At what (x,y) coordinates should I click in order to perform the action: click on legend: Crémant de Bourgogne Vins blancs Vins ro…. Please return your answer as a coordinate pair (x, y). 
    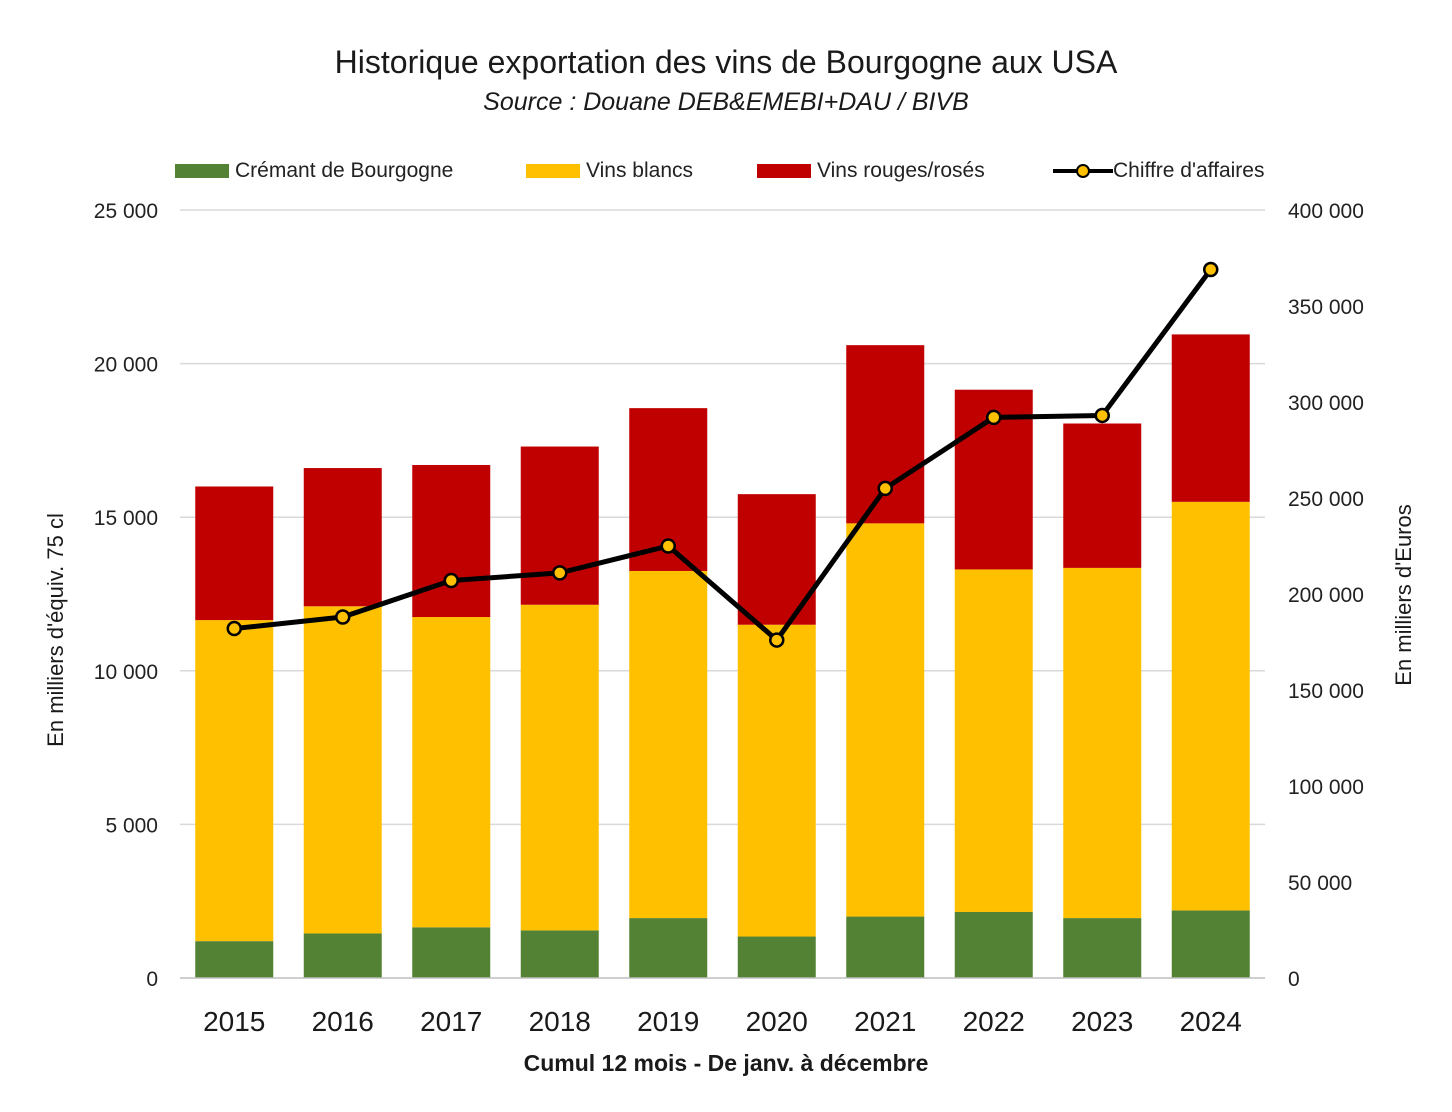
    Looking at the image, I should click on (726, 171).